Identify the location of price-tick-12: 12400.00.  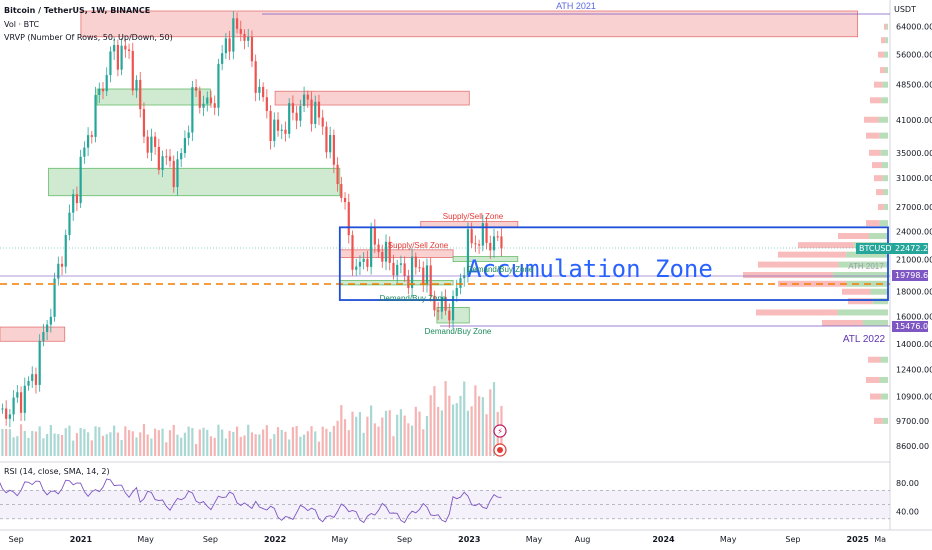
(914, 370).